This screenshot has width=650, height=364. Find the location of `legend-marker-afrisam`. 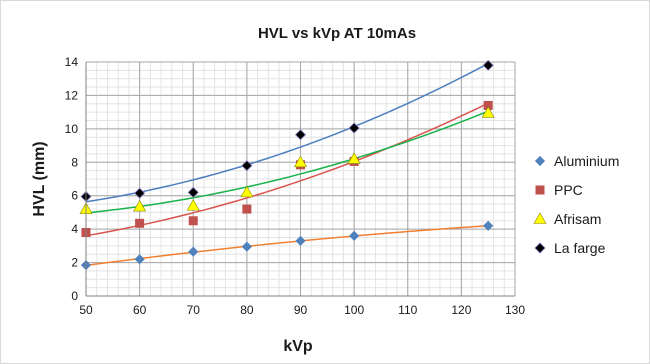

legend-marker-afrisam is located at coordinates (540, 218).